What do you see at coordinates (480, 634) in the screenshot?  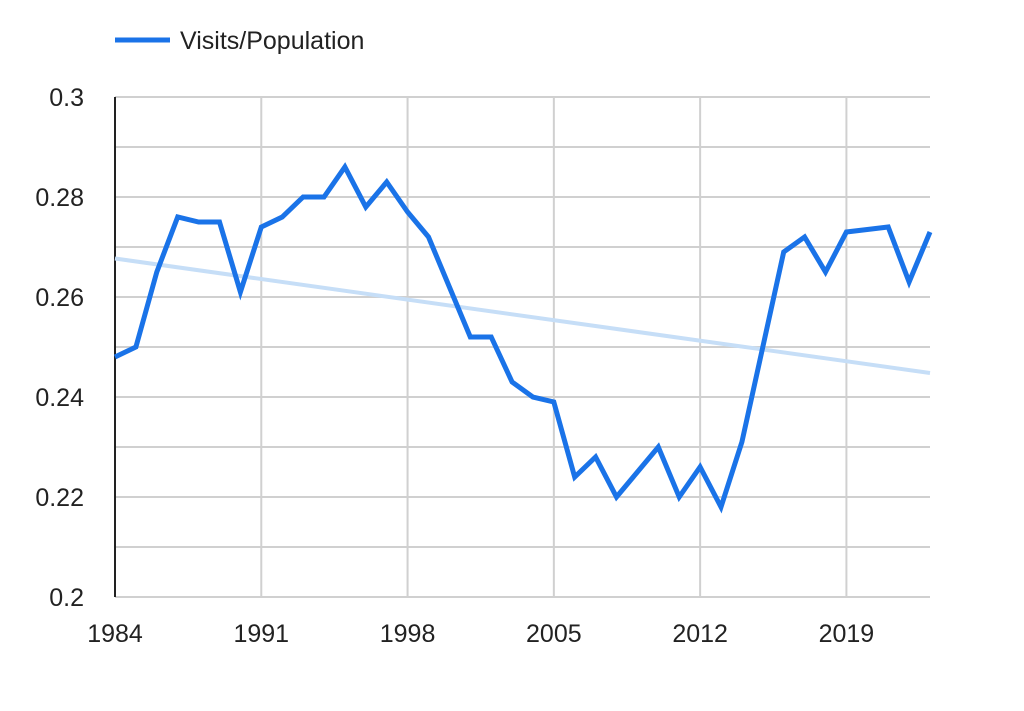 I see `x-axis-ticks: 1984 1991 1998 2005 2012 2019` at bounding box center [480, 634].